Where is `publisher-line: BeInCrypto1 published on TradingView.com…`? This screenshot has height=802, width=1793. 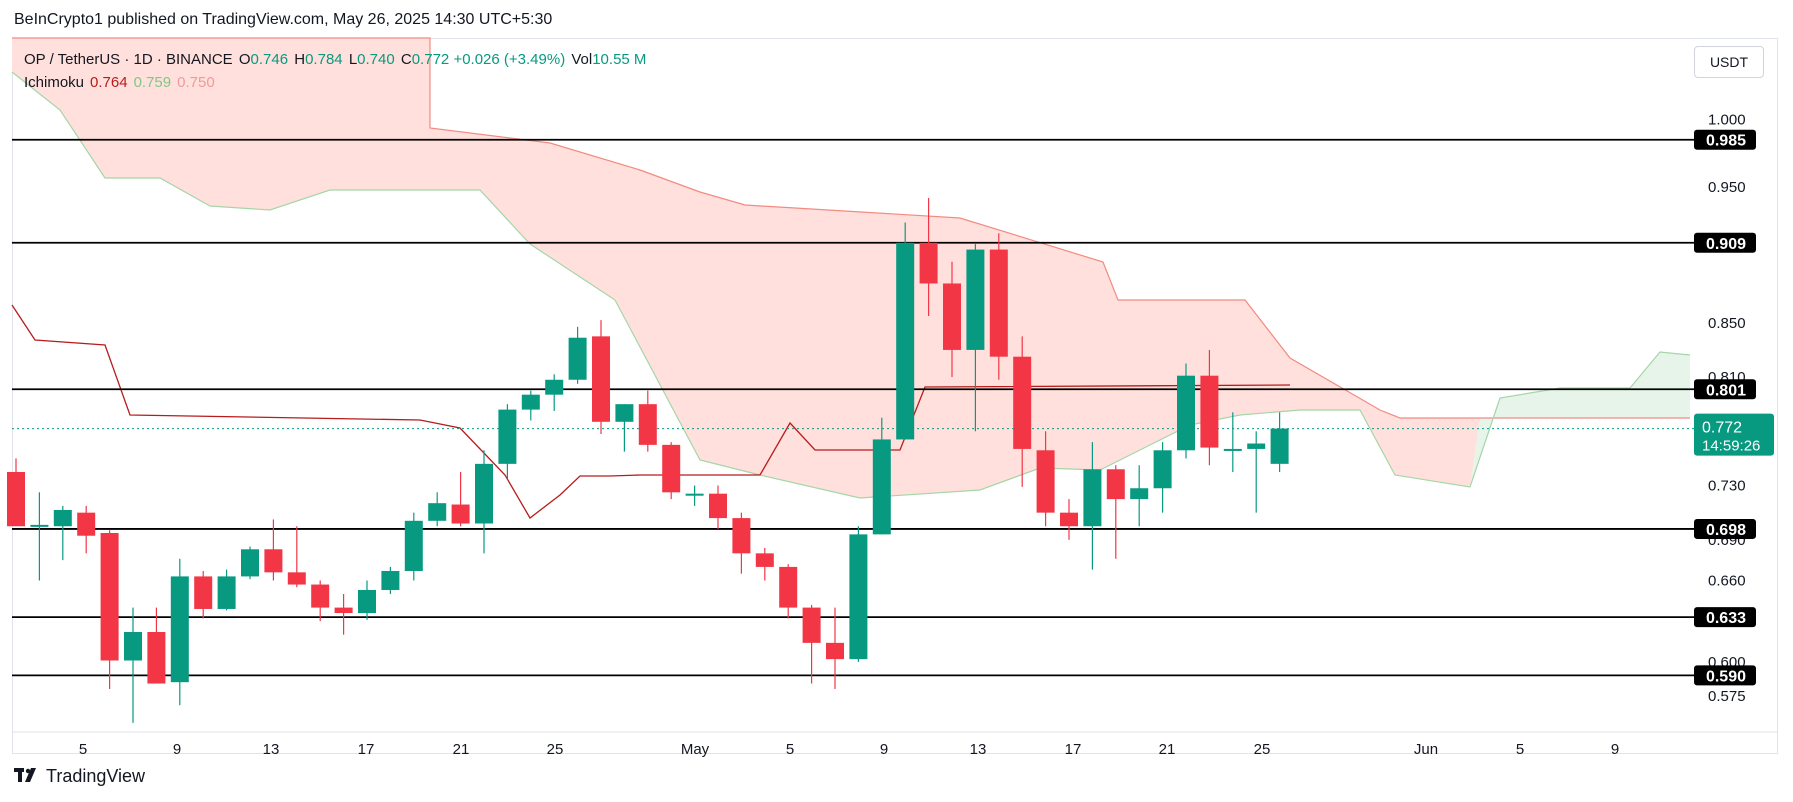 publisher-line: BeInCrypto1 published on TradingView.com… is located at coordinates (283, 19).